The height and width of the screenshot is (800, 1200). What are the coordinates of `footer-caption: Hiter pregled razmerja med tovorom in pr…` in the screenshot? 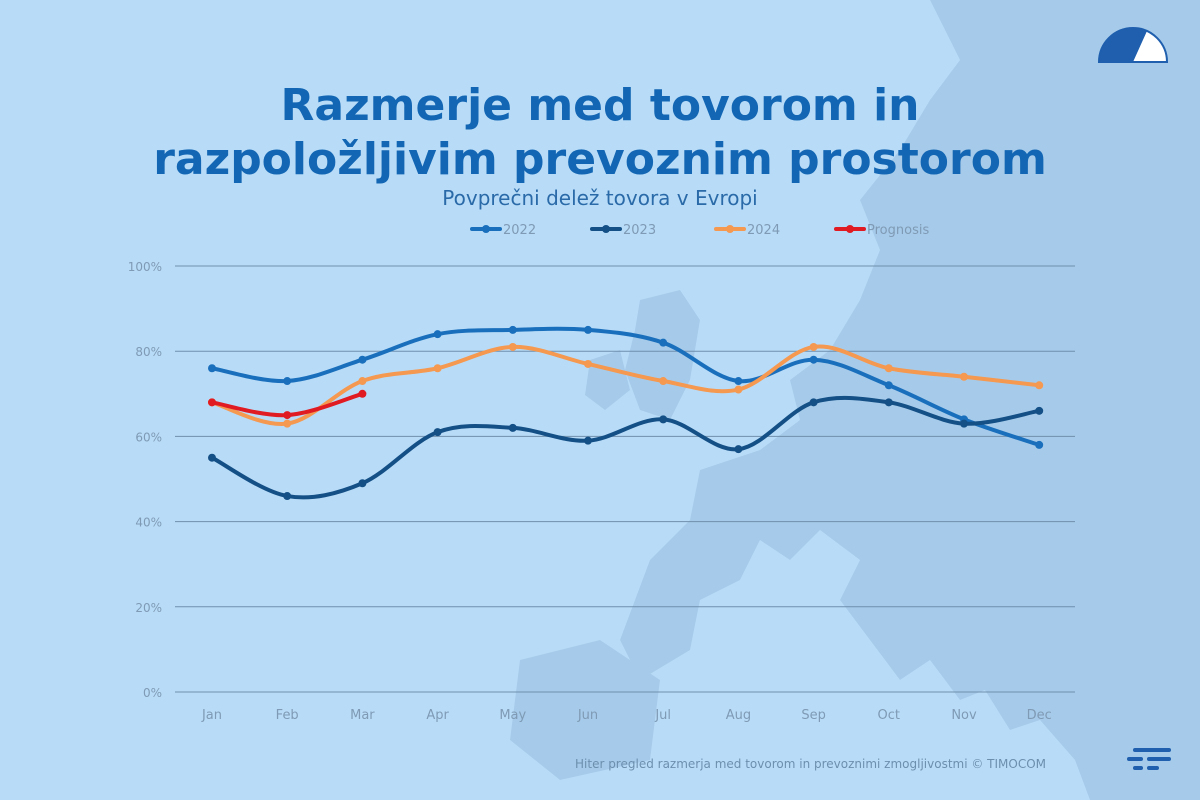 It's located at (811, 764).